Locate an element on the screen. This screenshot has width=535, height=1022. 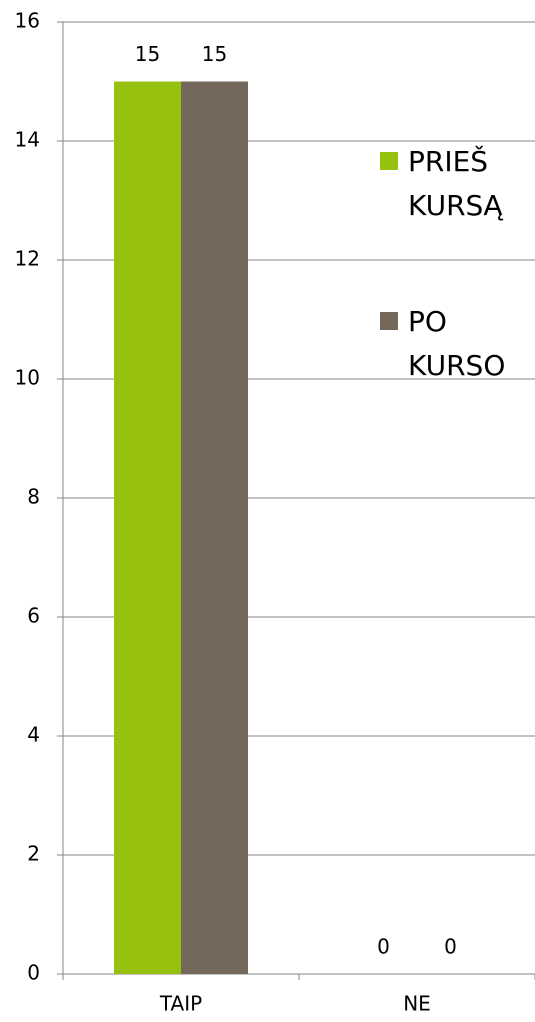
legend-label: PRIEŠ KURSĄ is located at coordinates (455, 183).